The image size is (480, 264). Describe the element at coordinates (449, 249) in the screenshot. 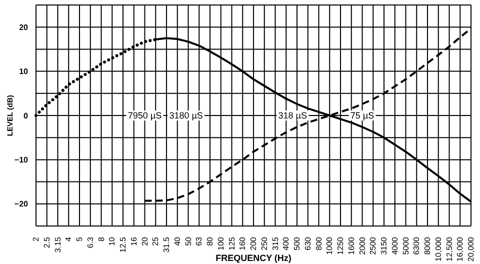

I see `x-tick-label: 12,500` at that location.